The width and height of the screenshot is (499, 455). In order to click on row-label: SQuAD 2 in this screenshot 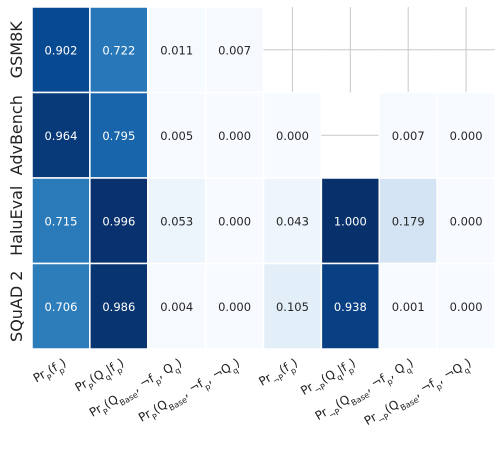, I will do `click(16, 306)`.